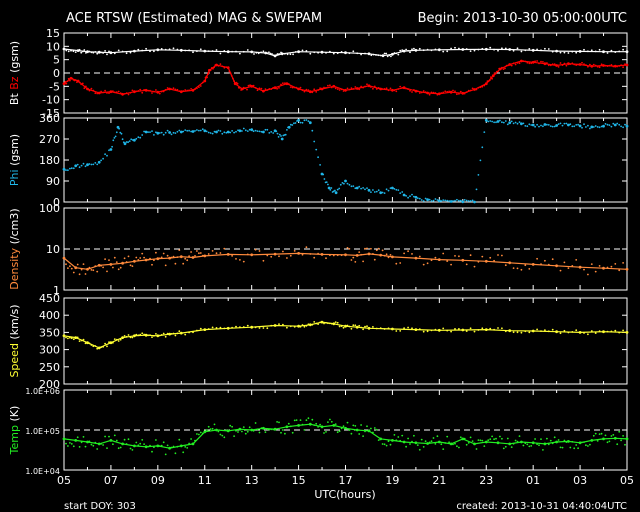 The width and height of the screenshot is (640, 512). I want to click on begin-timestamp: Begin: 2013-10-30 05:00:00UTC, so click(522, 18).